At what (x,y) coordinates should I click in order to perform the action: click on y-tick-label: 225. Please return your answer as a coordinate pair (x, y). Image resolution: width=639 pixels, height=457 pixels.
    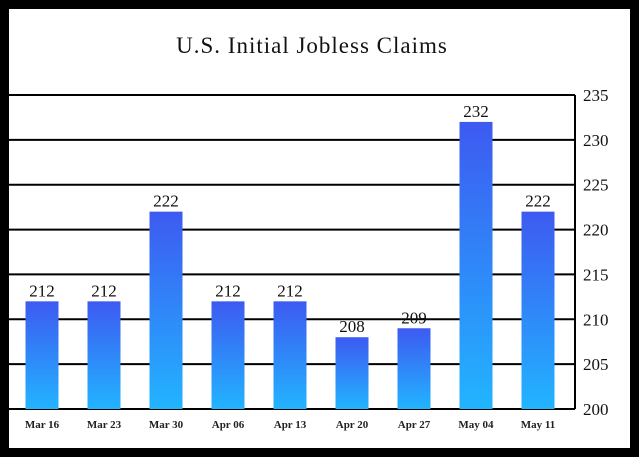
    Looking at the image, I should click on (596, 185).